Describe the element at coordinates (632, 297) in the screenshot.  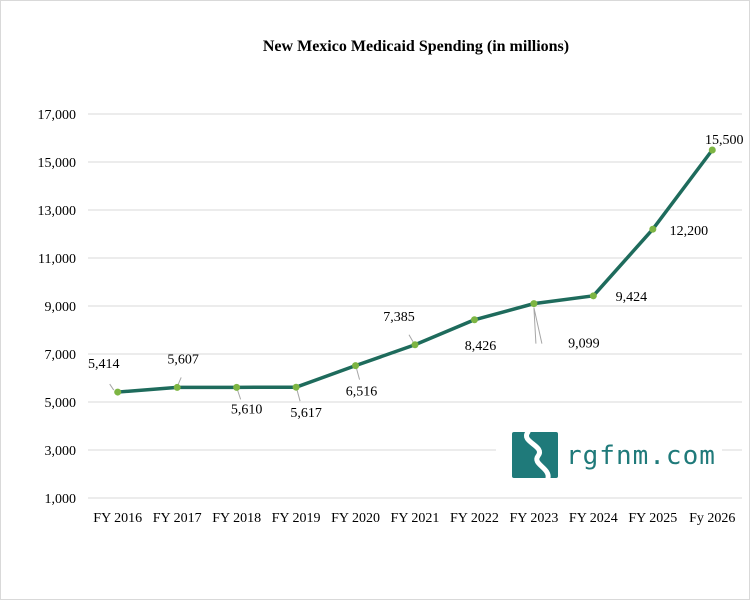
I see `data-label: 9,424` at that location.